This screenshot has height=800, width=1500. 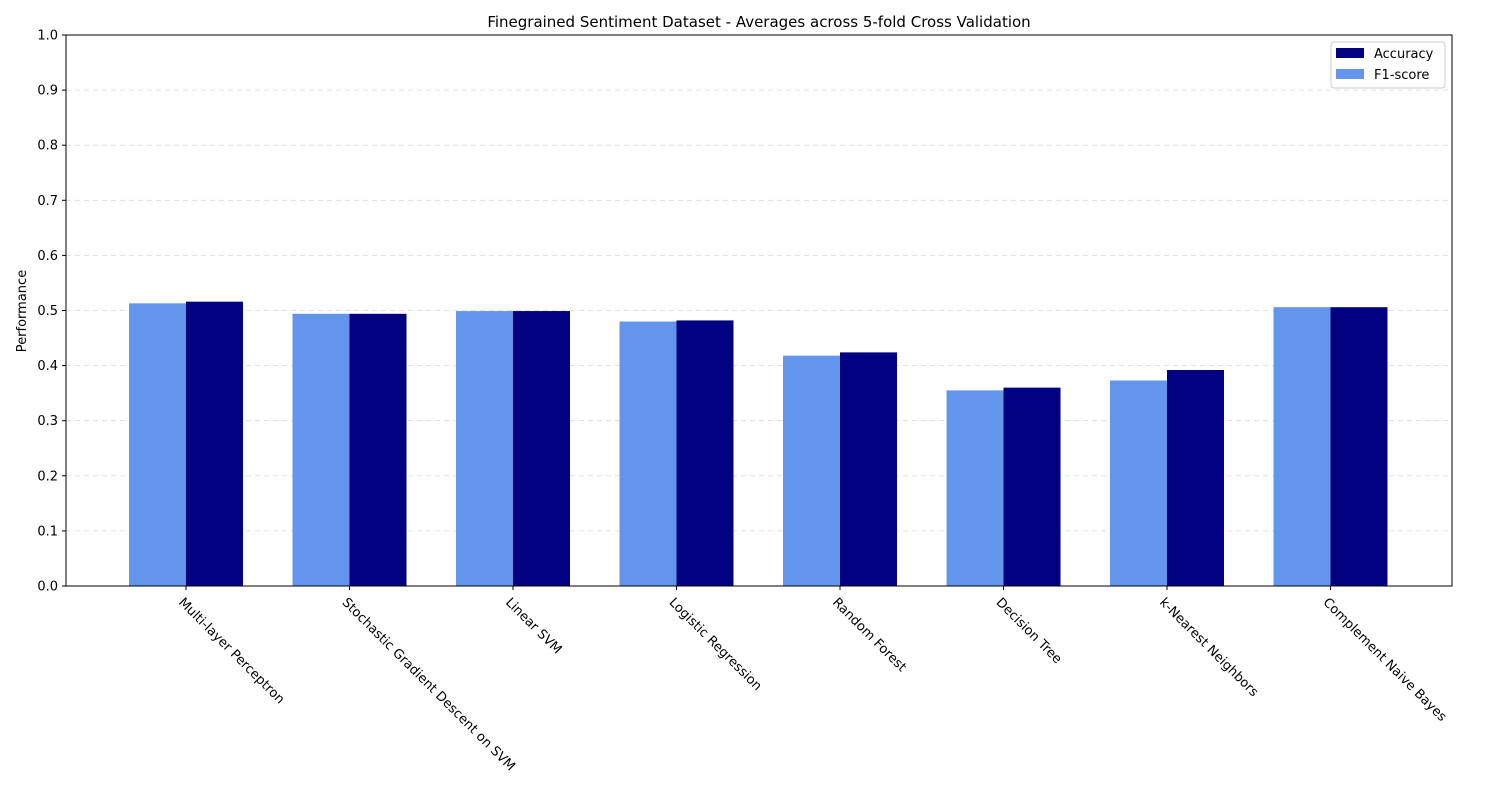 I want to click on y-tick-label: 0.3, so click(x=47, y=421).